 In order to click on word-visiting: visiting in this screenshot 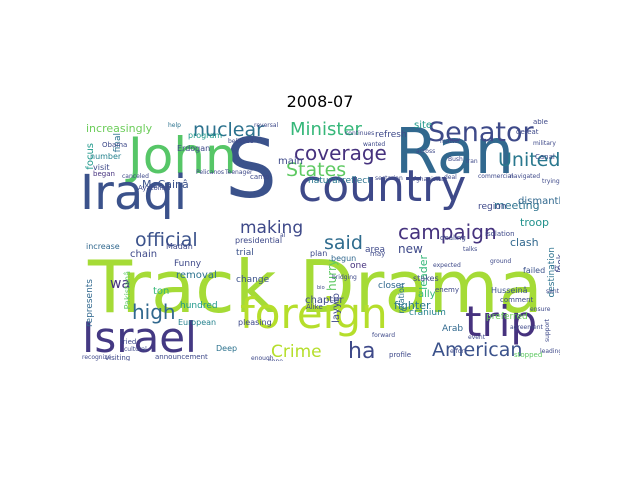, I will do `click(118, 358)`.